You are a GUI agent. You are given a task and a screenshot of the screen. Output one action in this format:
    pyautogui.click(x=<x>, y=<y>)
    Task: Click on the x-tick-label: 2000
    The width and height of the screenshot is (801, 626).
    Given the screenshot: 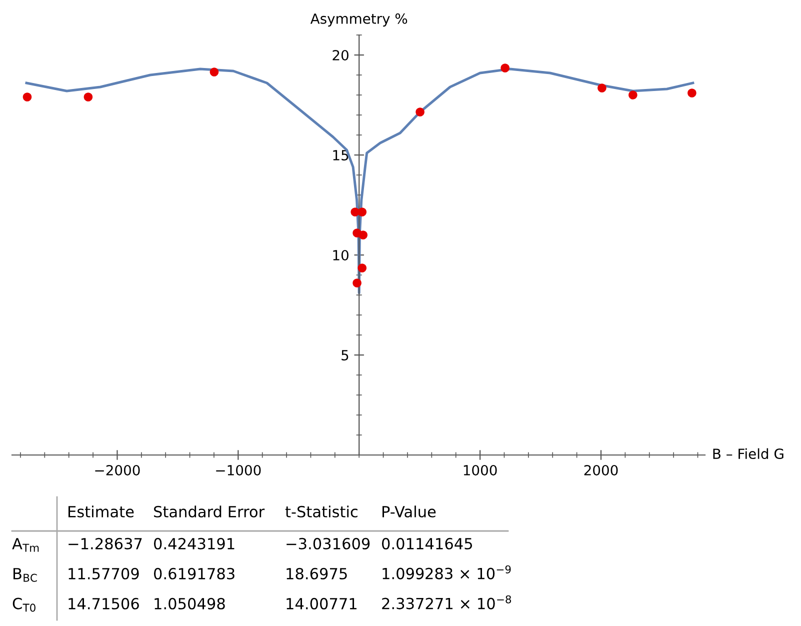 What is the action you would take?
    pyautogui.click(x=601, y=470)
    